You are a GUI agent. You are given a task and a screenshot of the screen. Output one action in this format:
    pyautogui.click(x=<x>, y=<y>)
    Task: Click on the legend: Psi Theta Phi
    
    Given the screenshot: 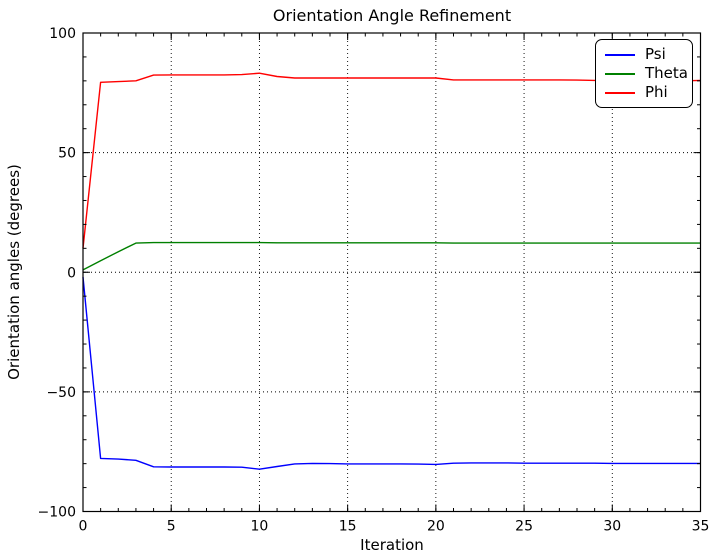 What is the action you would take?
    pyautogui.click(x=644, y=73)
    